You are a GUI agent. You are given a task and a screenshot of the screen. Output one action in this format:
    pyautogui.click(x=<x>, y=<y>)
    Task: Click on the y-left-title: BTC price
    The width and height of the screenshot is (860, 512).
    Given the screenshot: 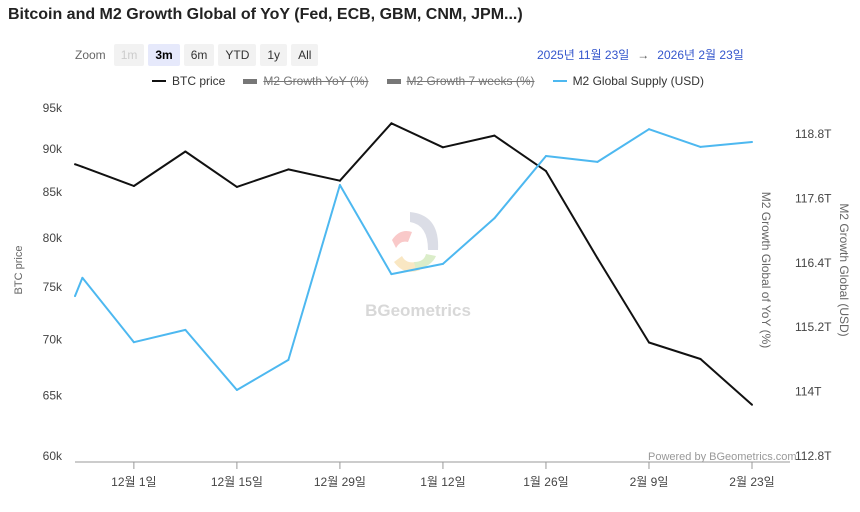 What is the action you would take?
    pyautogui.click(x=19, y=270)
    